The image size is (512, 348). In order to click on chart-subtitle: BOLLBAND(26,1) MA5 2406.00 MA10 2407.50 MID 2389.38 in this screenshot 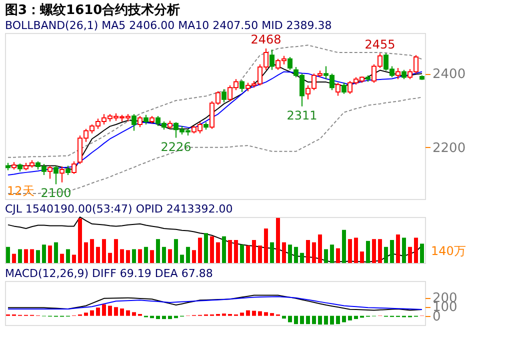, I will do `click(168, 25)`.